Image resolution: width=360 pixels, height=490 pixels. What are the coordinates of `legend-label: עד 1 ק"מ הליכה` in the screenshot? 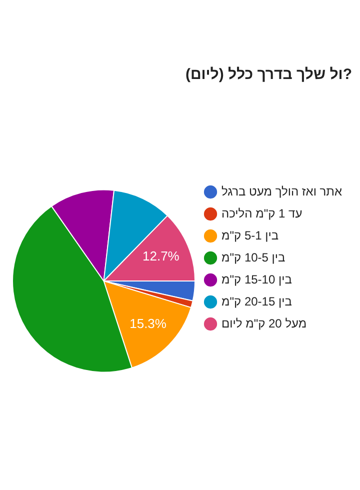 It's located at (262, 213).